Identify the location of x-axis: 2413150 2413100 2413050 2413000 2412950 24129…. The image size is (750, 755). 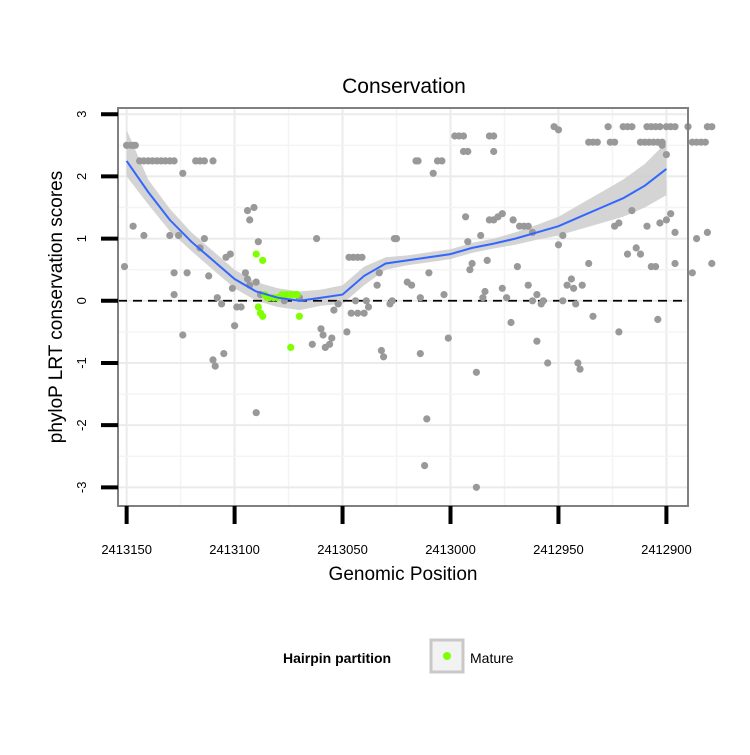
(396, 531).